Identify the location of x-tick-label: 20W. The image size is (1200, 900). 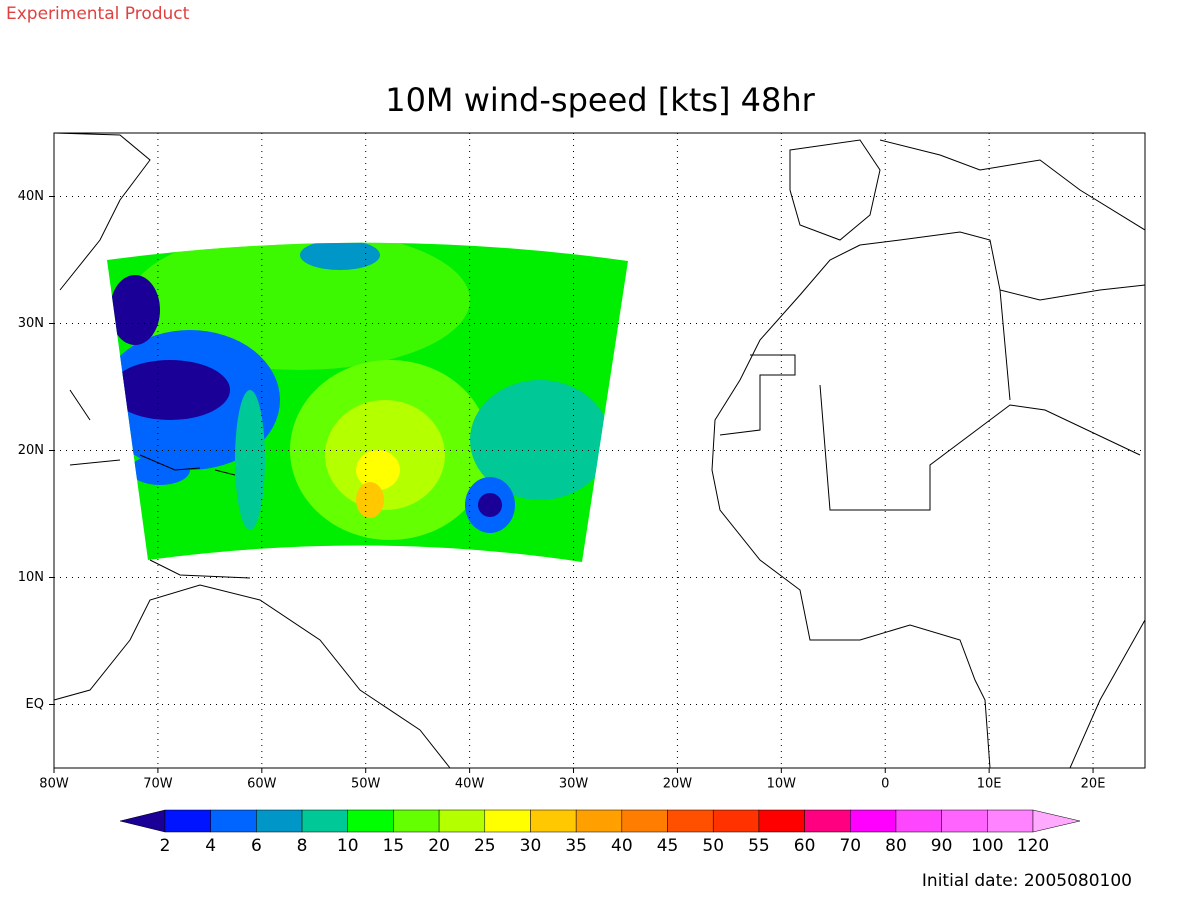
(678, 784).